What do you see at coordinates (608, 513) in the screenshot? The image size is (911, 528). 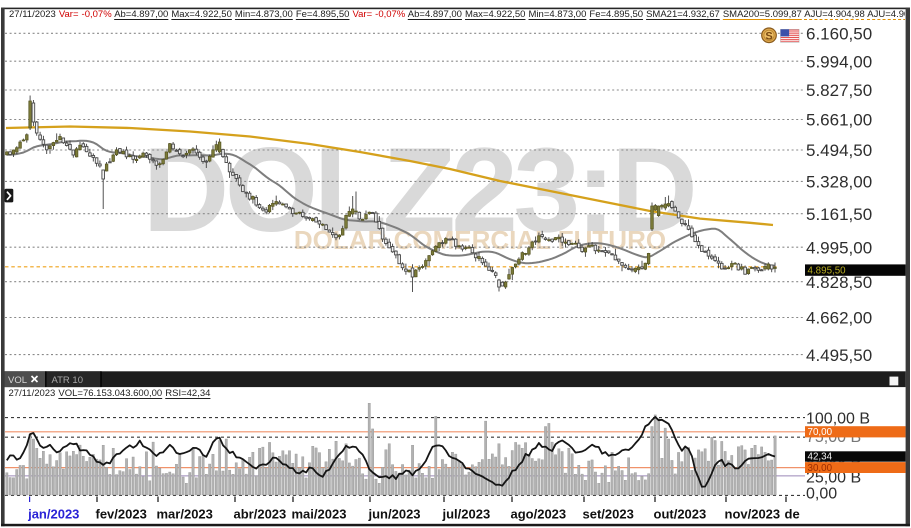 I see `svg-text: set/2023` at bounding box center [608, 513].